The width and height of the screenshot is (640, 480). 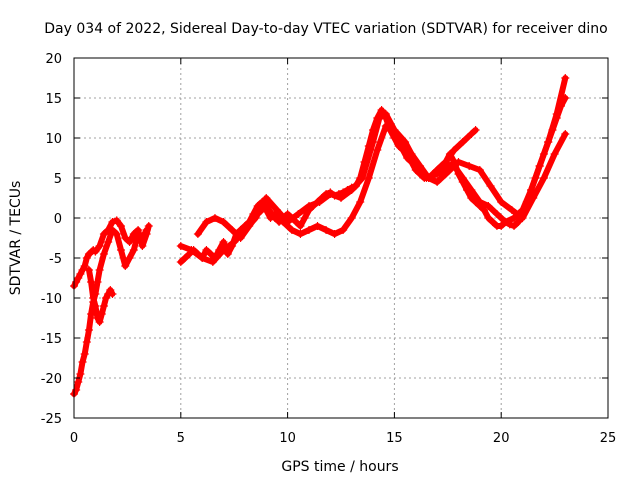 I want to click on x-tick-label: 15, so click(x=394, y=438).